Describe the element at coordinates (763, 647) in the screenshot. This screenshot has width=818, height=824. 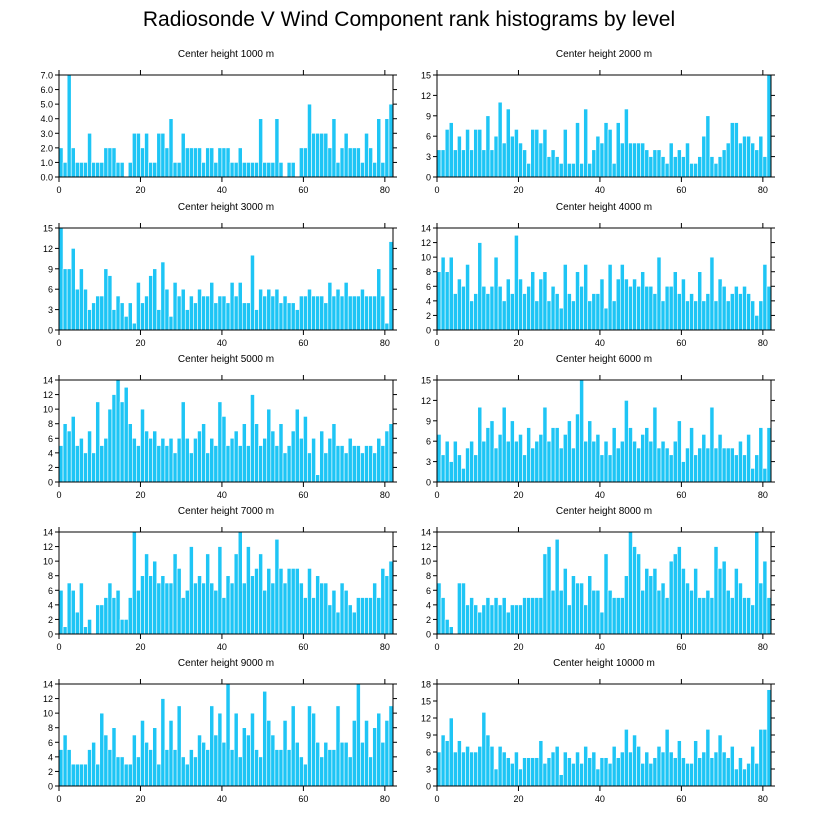
I see `x-tick-label: 80` at that location.